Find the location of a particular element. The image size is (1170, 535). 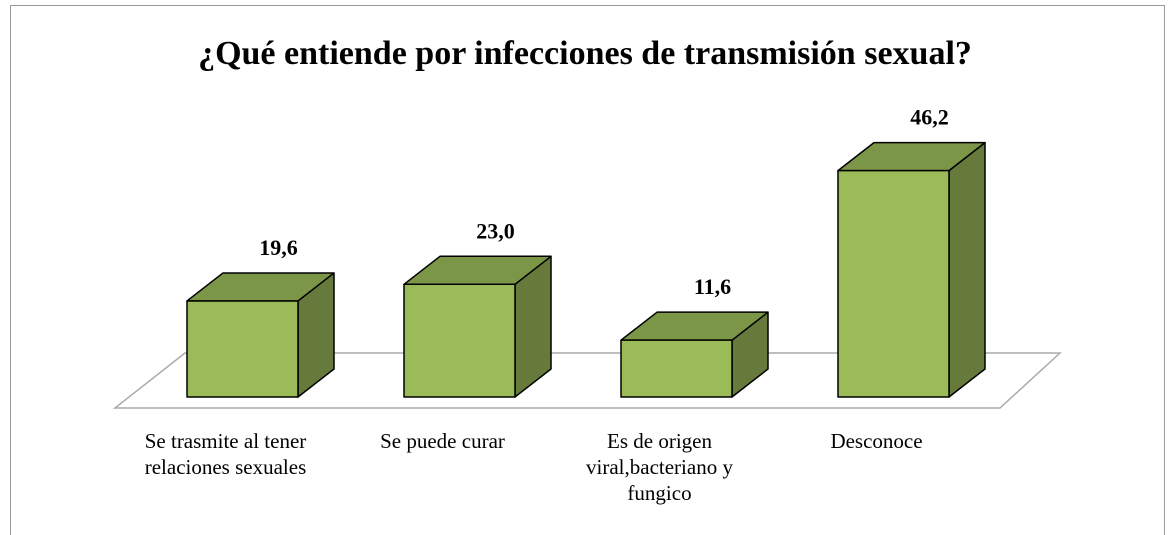

x-tick-label: Se puede curar is located at coordinates (442, 441).